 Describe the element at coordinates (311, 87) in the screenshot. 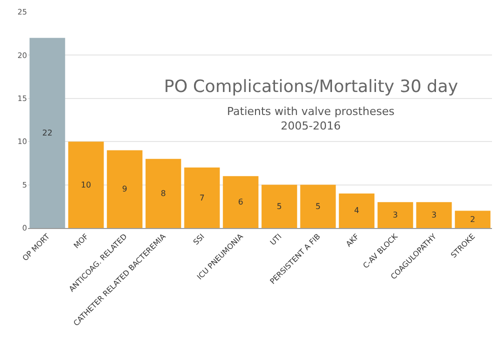

I see `text: PO Complications/Mortality 30 day` at that location.